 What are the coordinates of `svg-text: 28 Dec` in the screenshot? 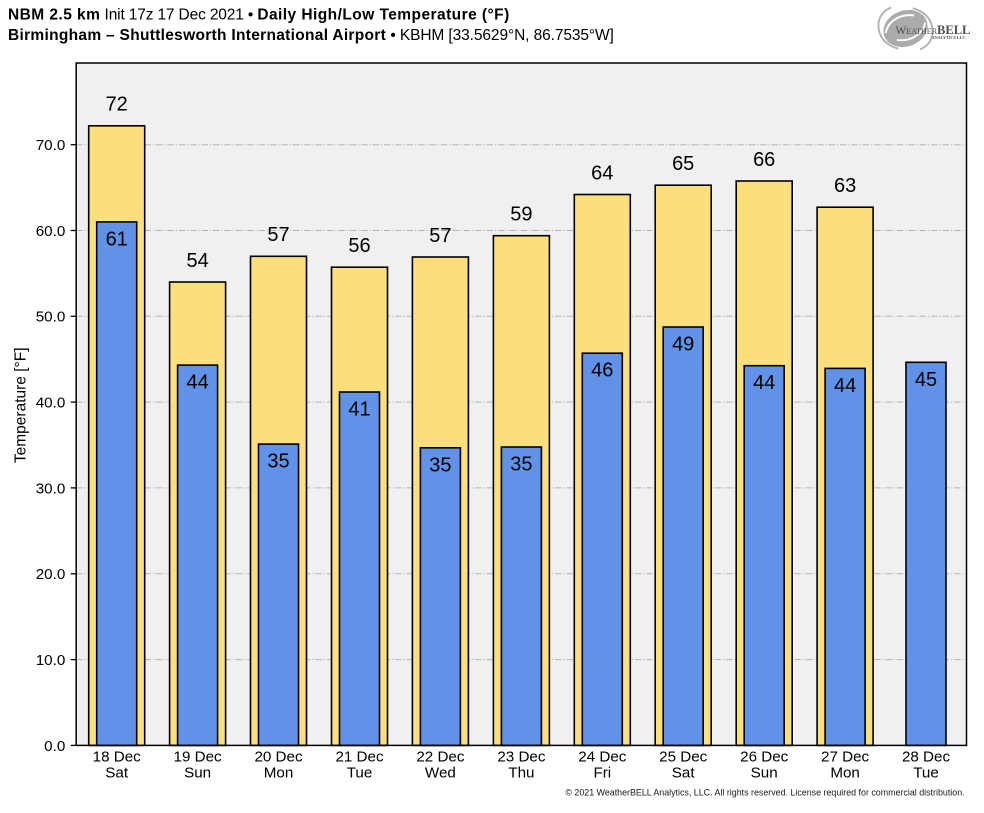 It's located at (926, 757).